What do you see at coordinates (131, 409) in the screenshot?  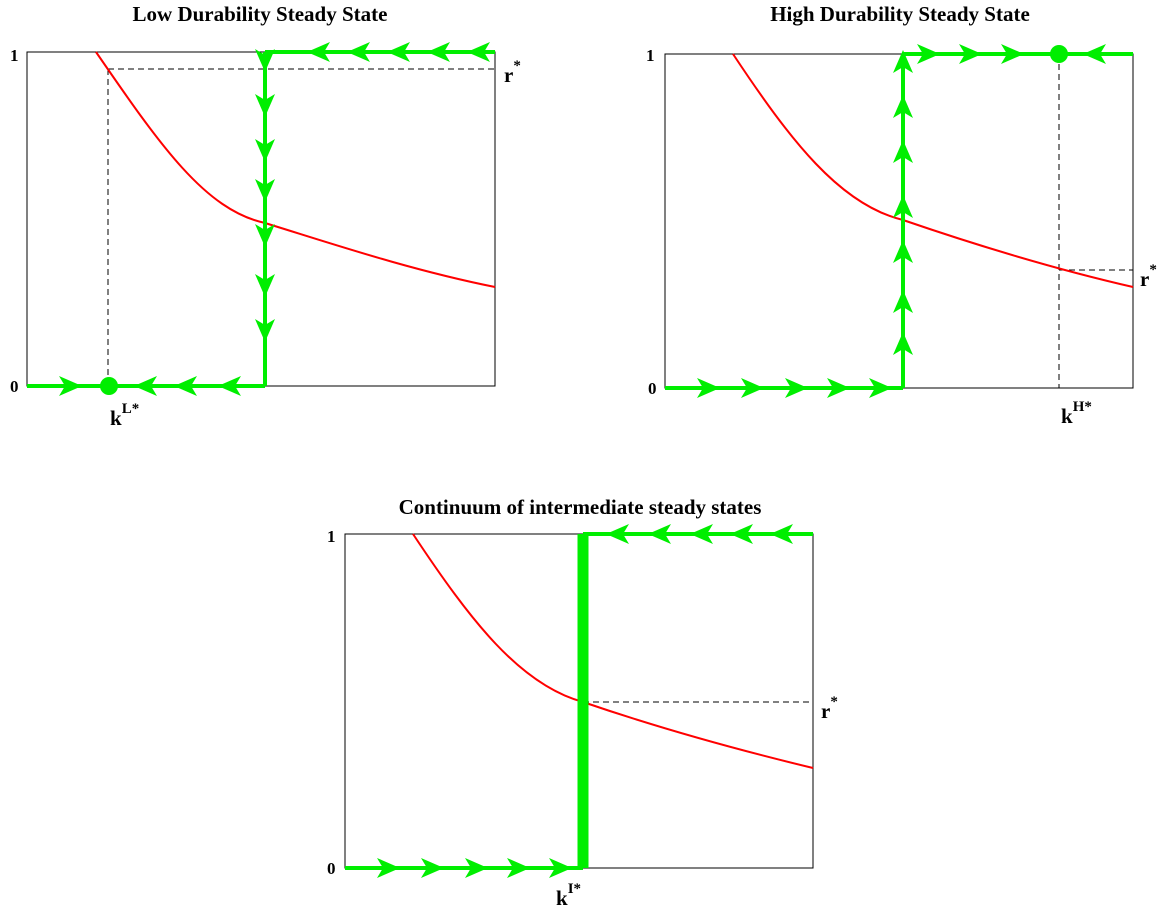 I see `k-label-sup: L*` at bounding box center [131, 409].